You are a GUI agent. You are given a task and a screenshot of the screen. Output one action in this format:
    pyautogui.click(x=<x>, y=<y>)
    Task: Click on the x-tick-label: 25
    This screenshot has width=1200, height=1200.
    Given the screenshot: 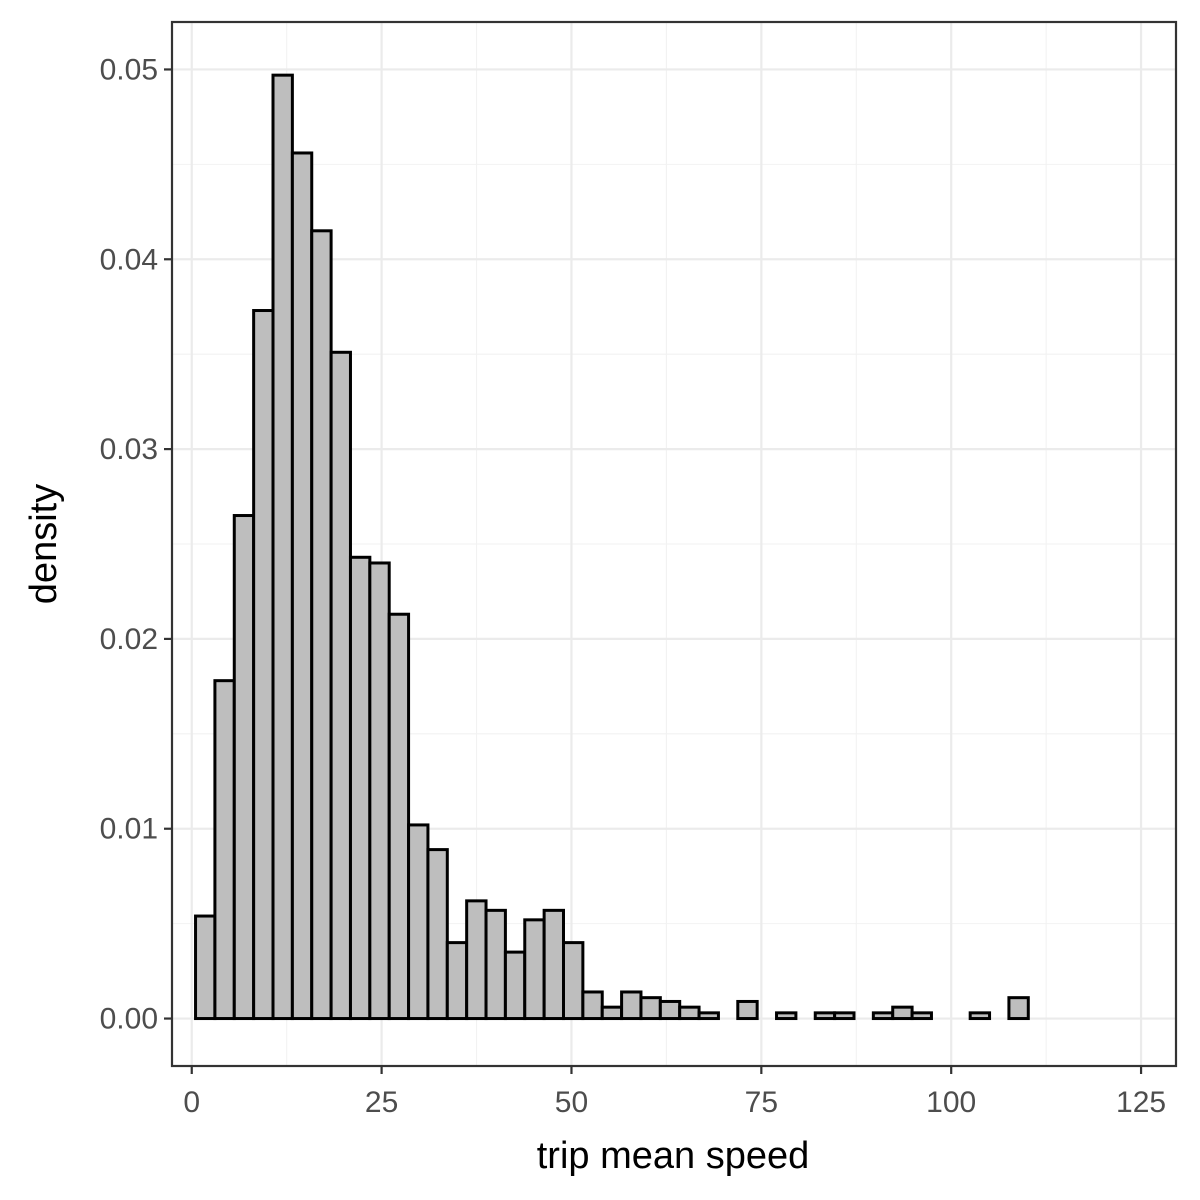 What is the action you would take?
    pyautogui.click(x=381, y=1102)
    